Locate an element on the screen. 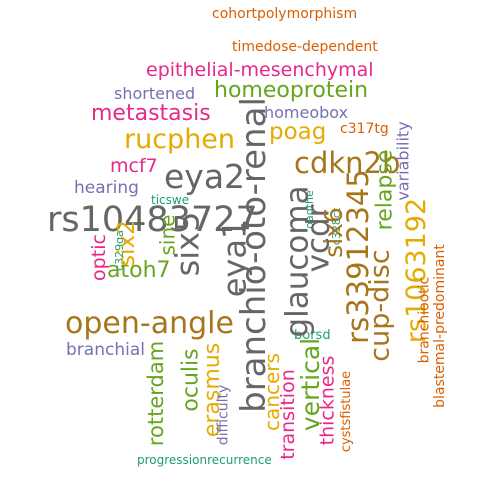 The width and height of the screenshot is (500, 500). word-hearing: hearing is located at coordinates (106, 188).